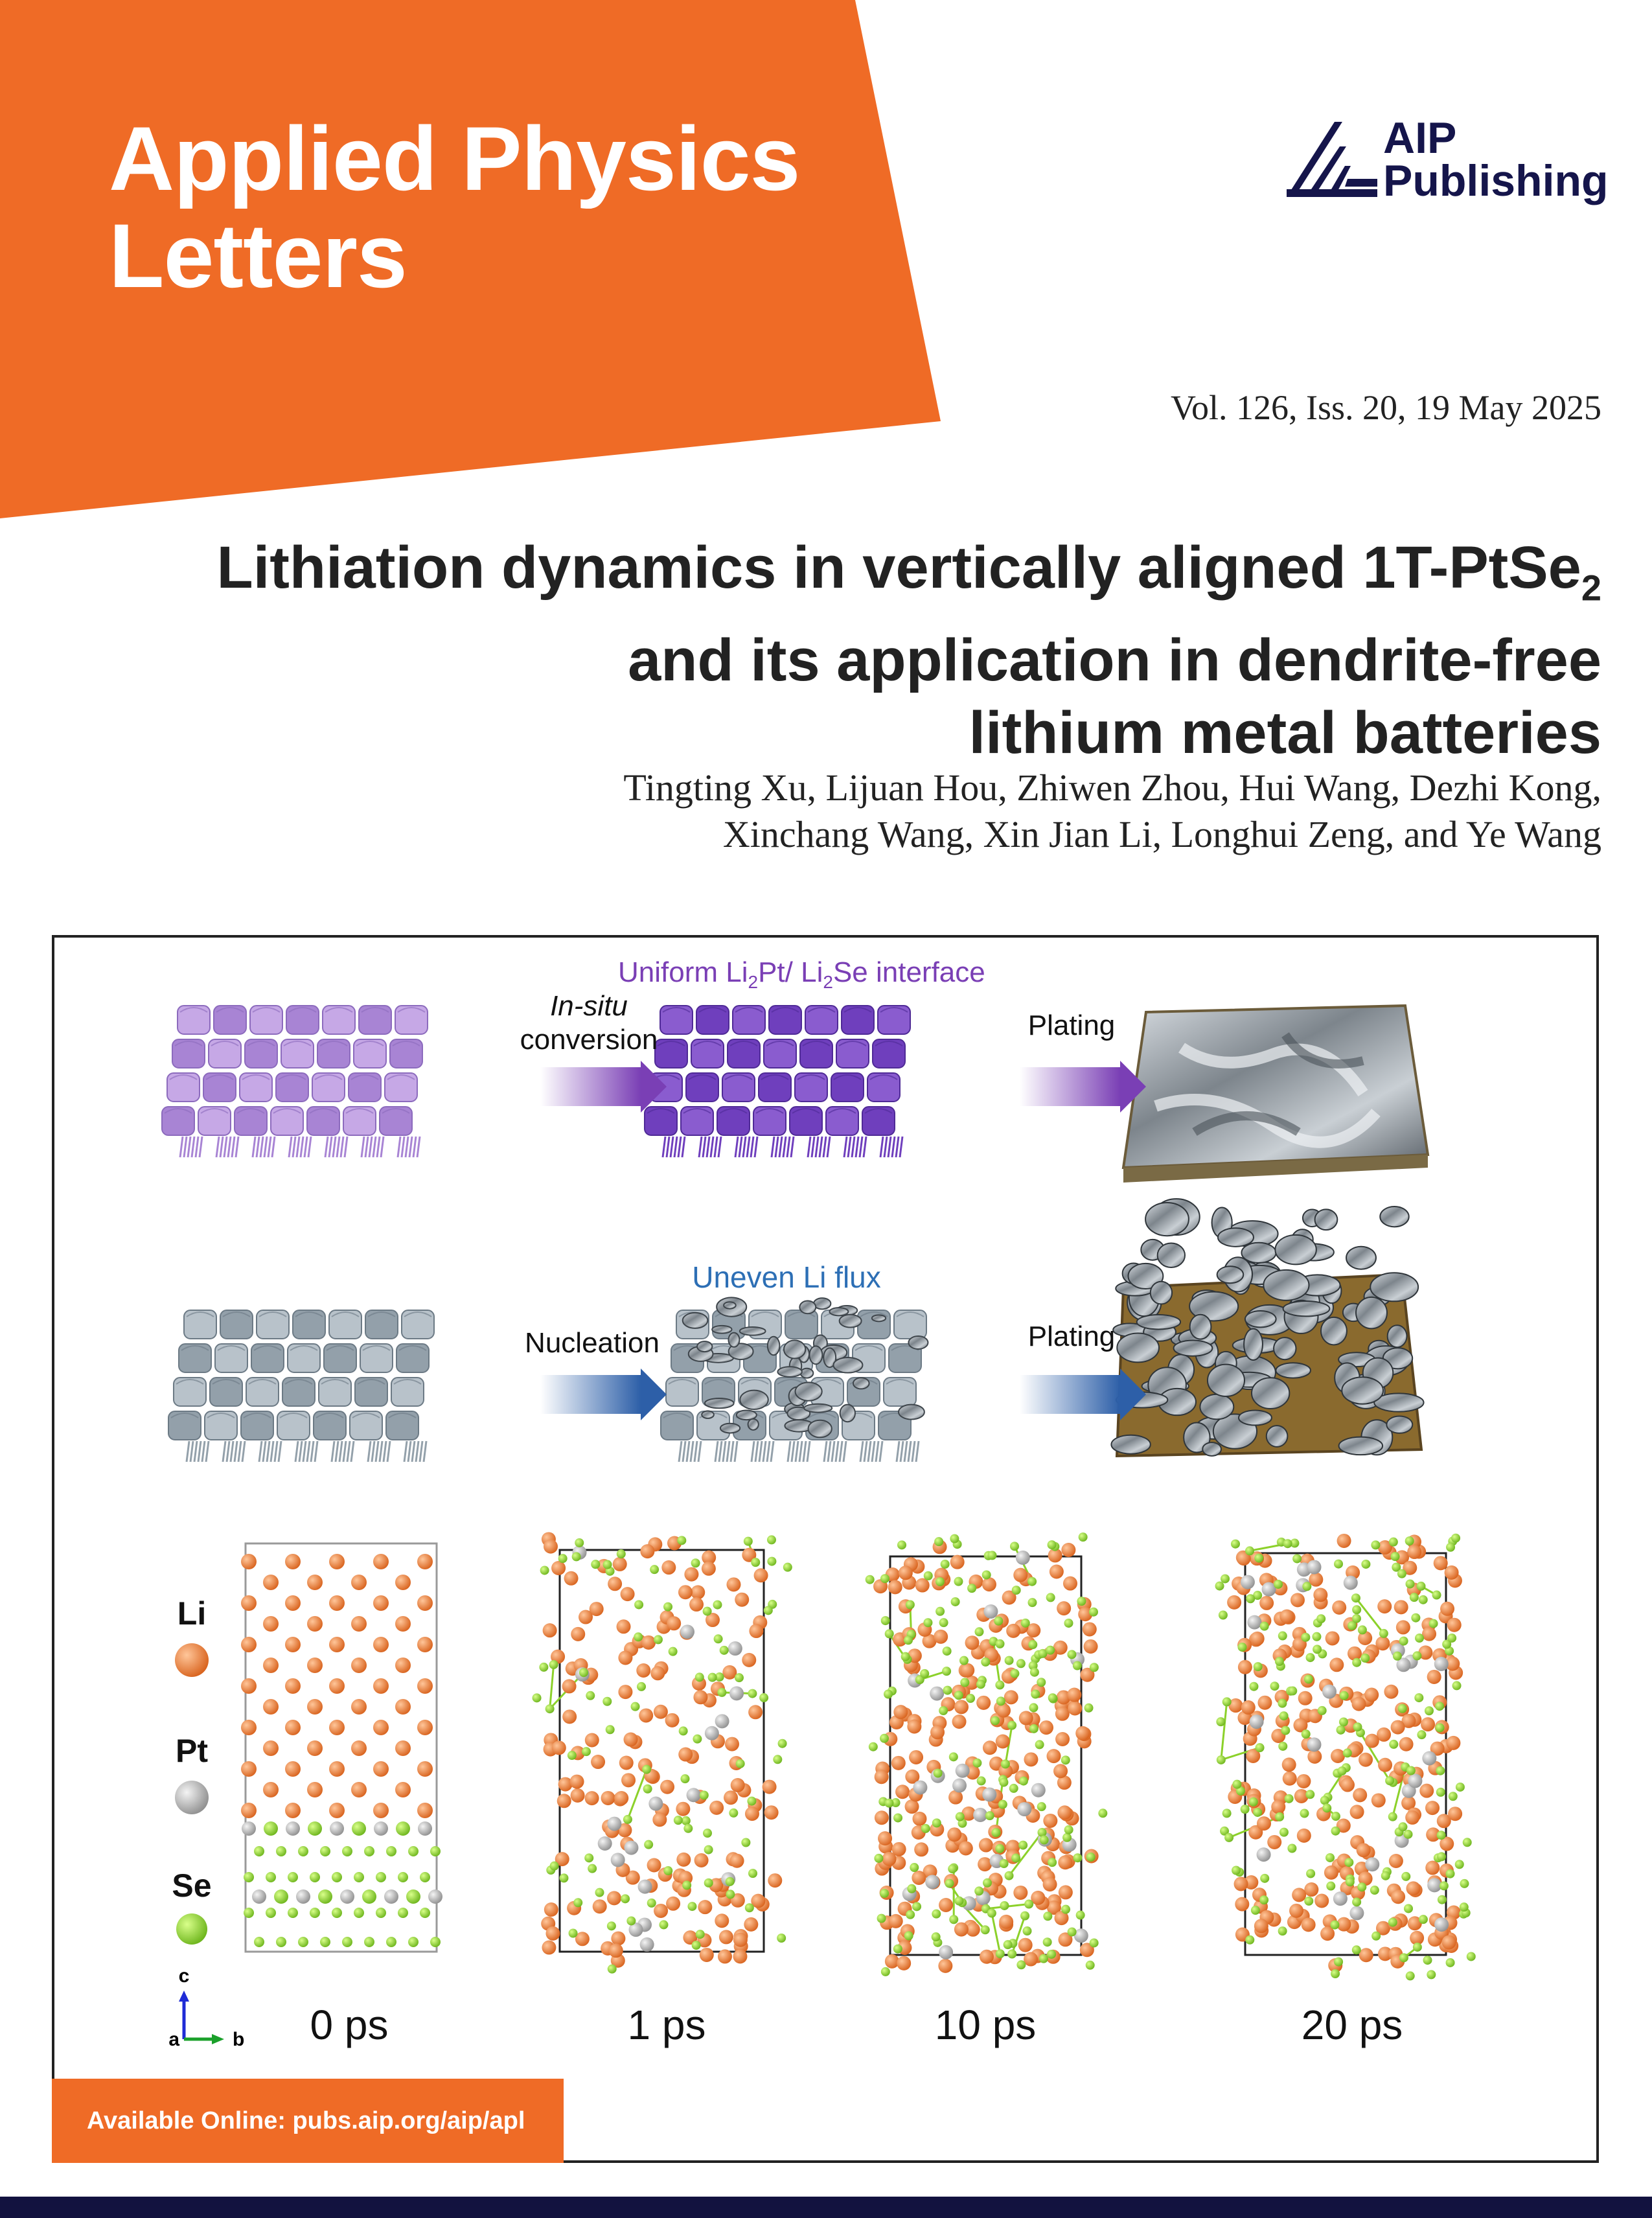 This screenshot has width=1652, height=2218. Describe the element at coordinates (294, 1081) in the screenshot. I see `purple-mesh-pristine` at that location.